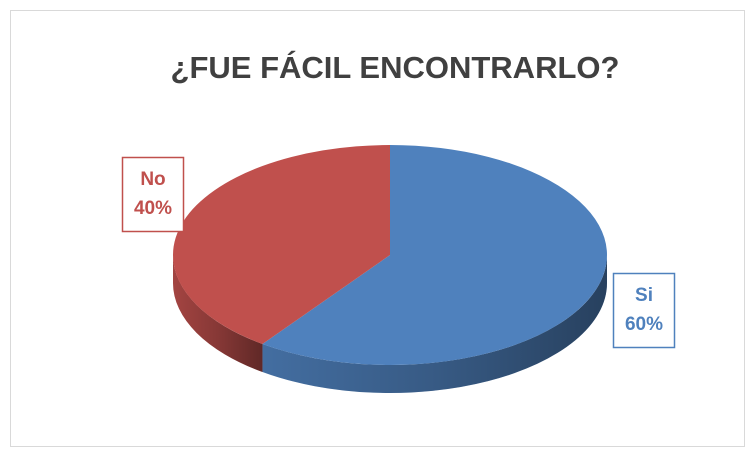  What do you see at coordinates (395, 67) in the screenshot?
I see `chart-title: ¿FUE FÁCIL ENCONTRARLO?` at bounding box center [395, 67].